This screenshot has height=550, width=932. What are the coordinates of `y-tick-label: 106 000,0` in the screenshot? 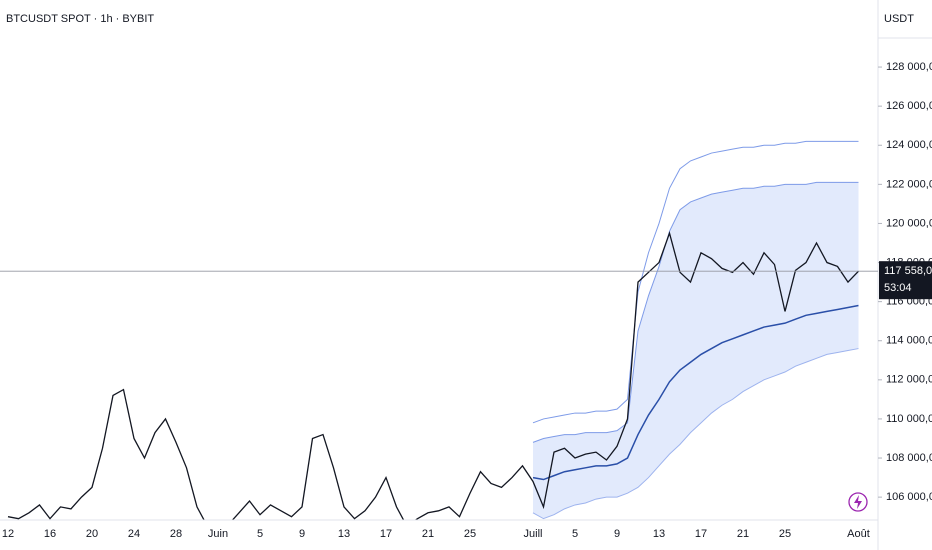 It's located at (909, 497).